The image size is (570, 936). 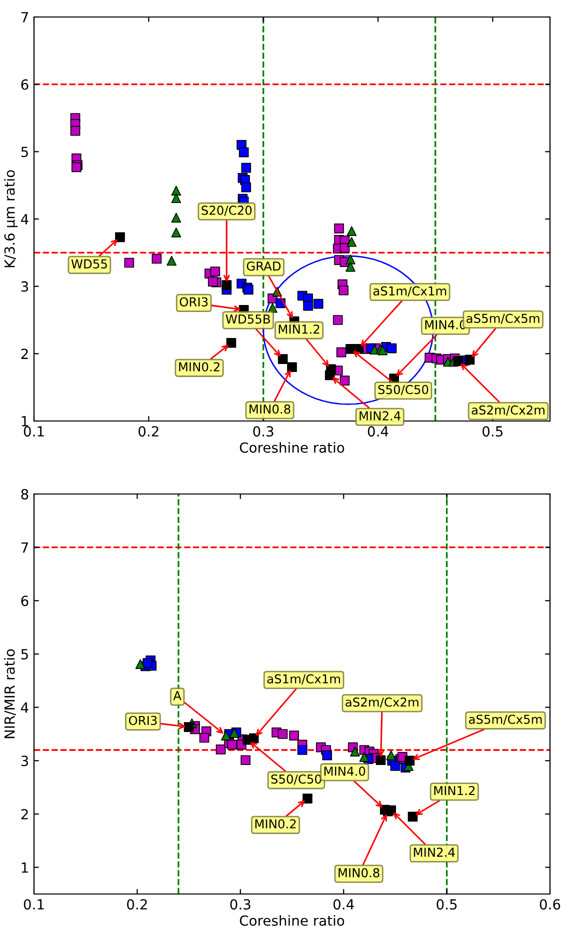 I want to click on annotation: WD55B, so click(x=248, y=319).